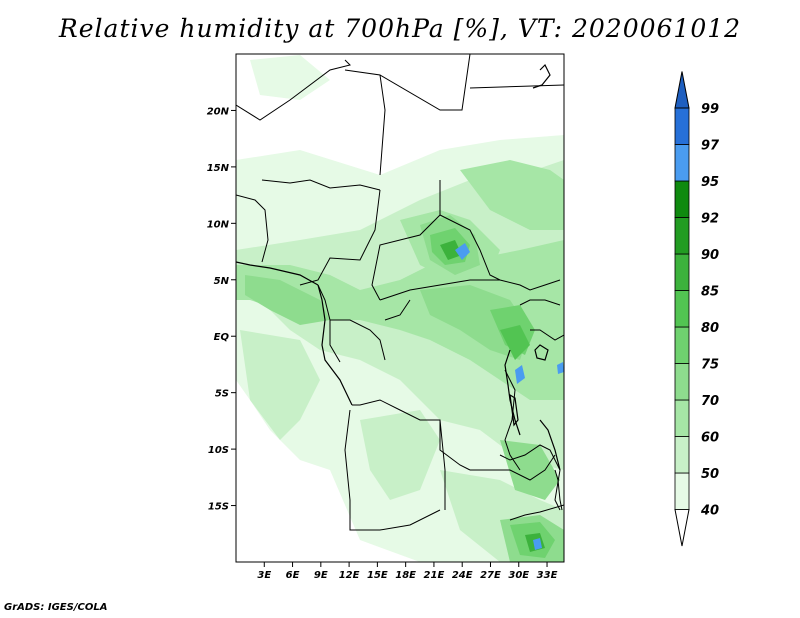 The height and width of the screenshot is (618, 800). What do you see at coordinates (405, 575) in the screenshot?
I see `lon-tick-label: 18E` at bounding box center [405, 575].